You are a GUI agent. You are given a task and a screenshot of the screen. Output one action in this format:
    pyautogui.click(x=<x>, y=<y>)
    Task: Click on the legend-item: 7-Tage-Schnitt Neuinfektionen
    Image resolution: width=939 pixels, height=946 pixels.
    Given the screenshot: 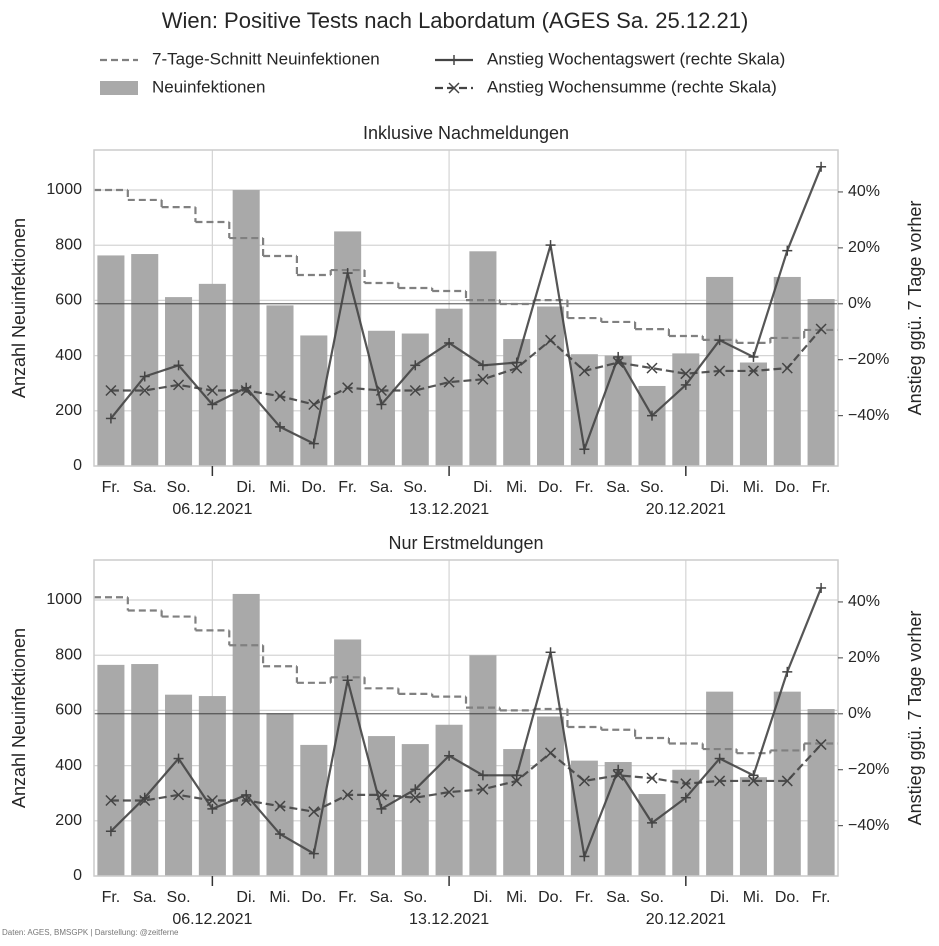 What is the action you would take?
    pyautogui.click(x=240, y=58)
    